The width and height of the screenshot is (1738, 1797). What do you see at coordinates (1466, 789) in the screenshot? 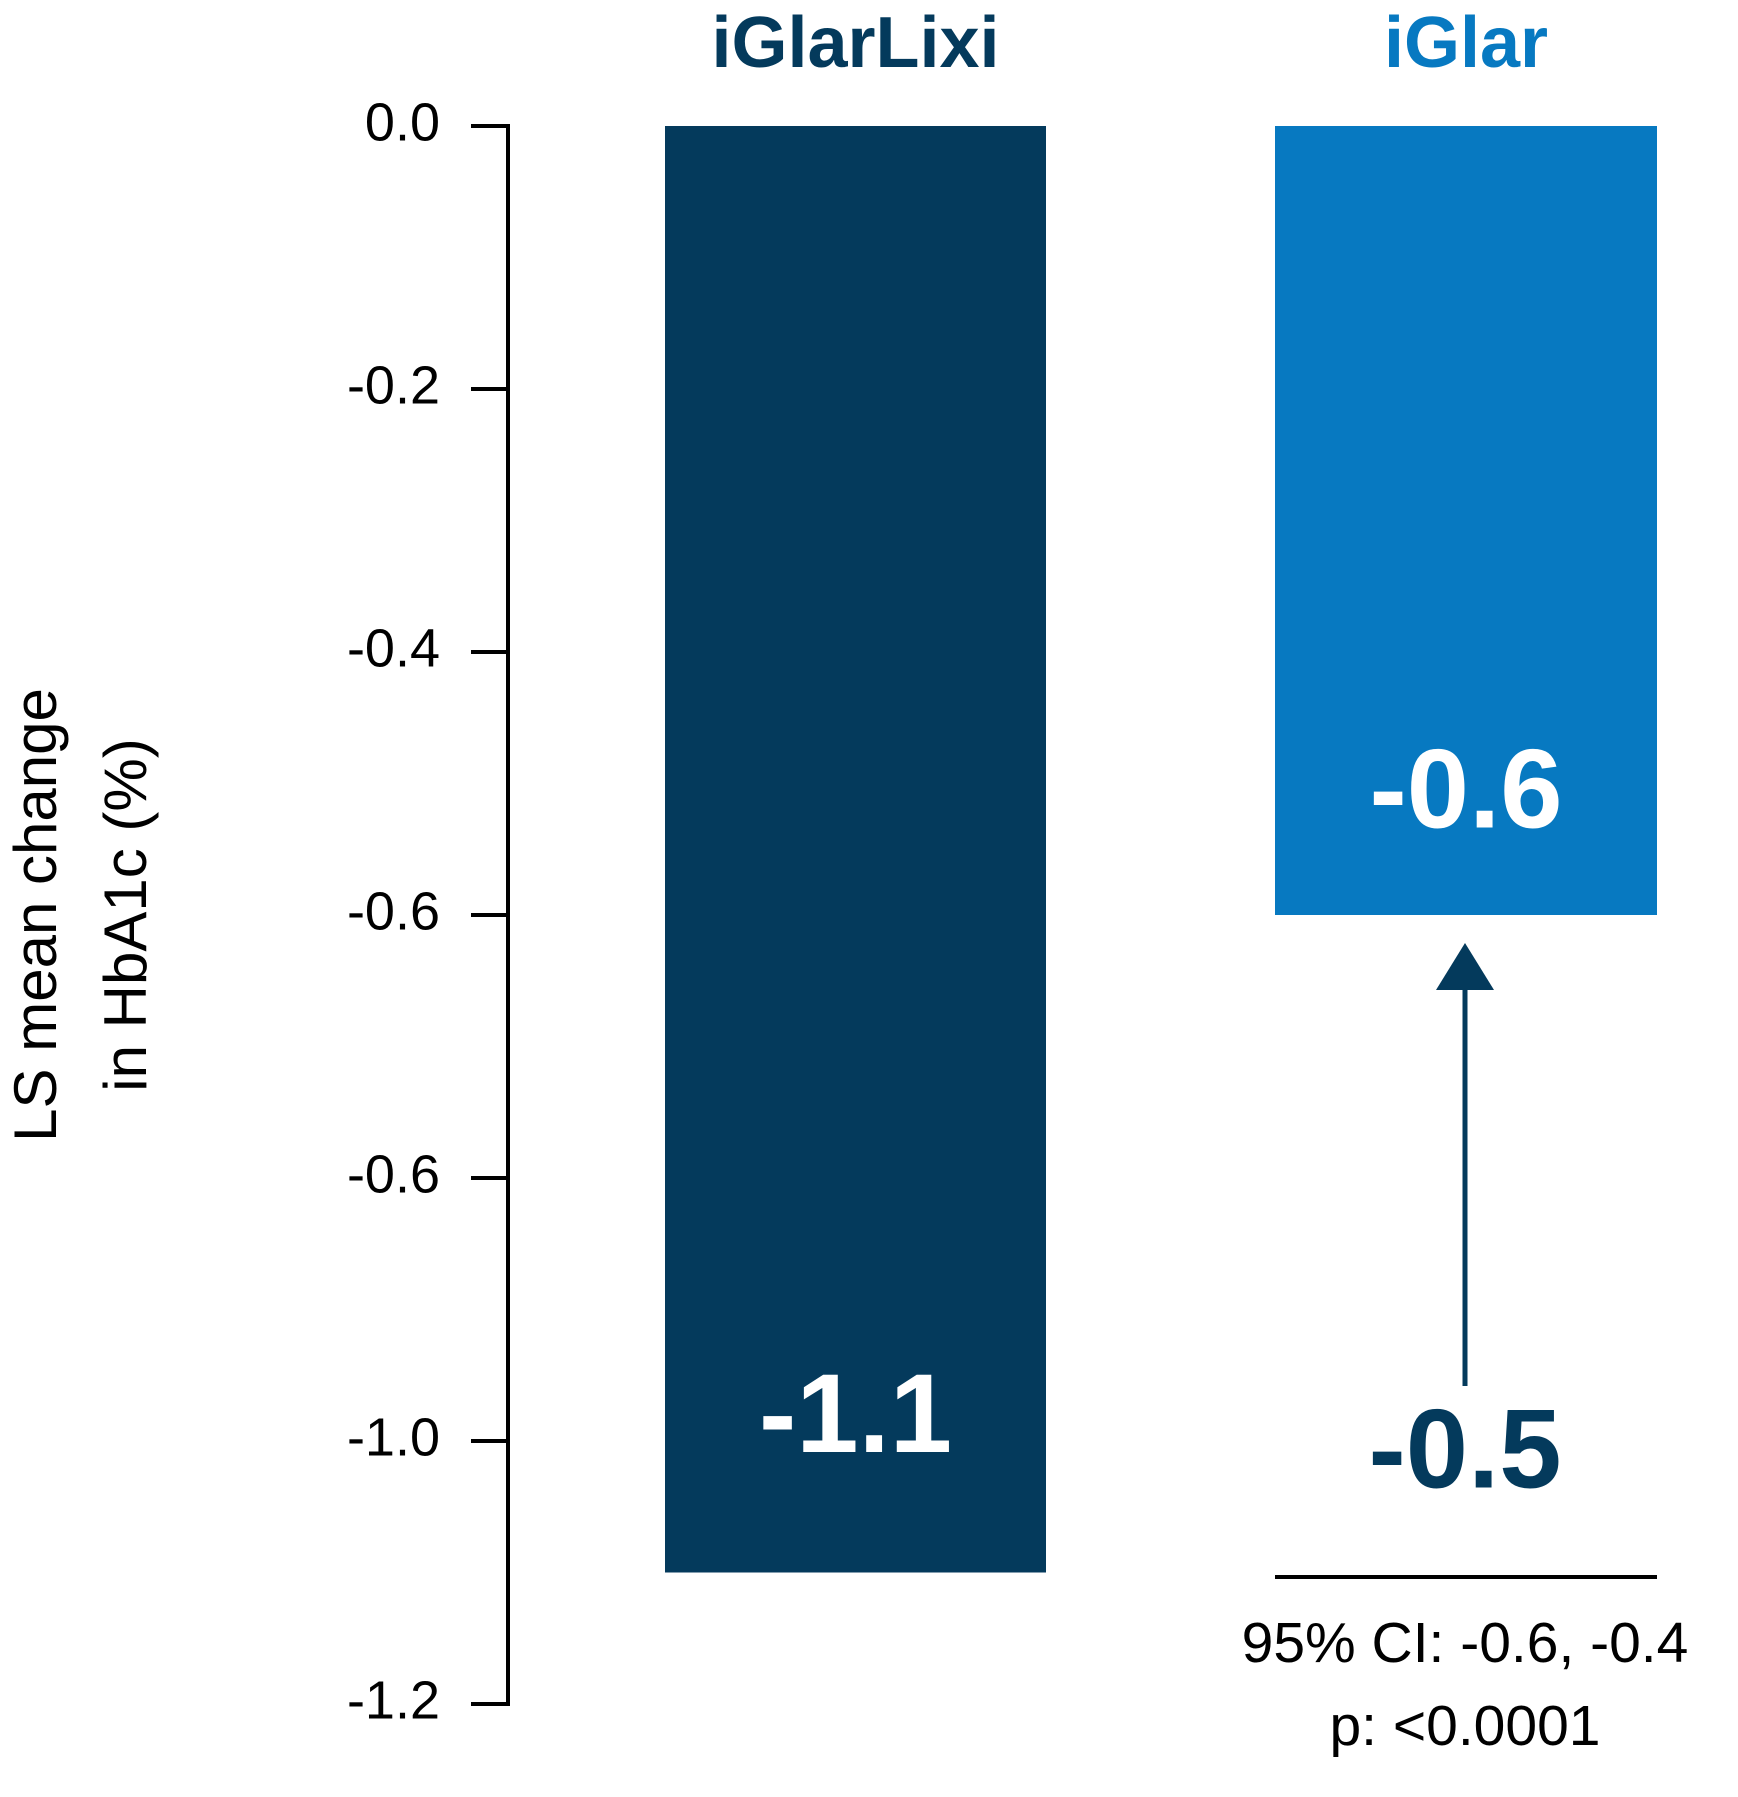
I see `value-label: -0.6` at bounding box center [1466, 789].